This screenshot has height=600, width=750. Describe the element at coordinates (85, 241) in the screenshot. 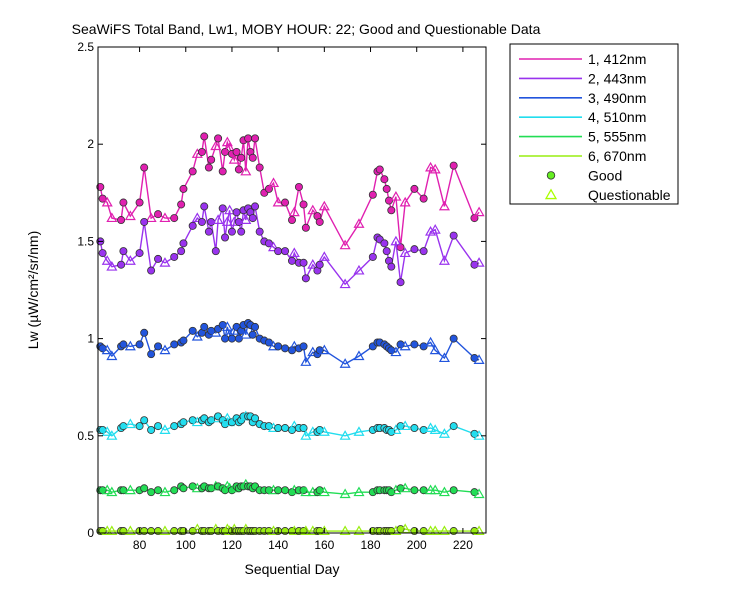

I see `y-tick-label: 1.5` at that location.